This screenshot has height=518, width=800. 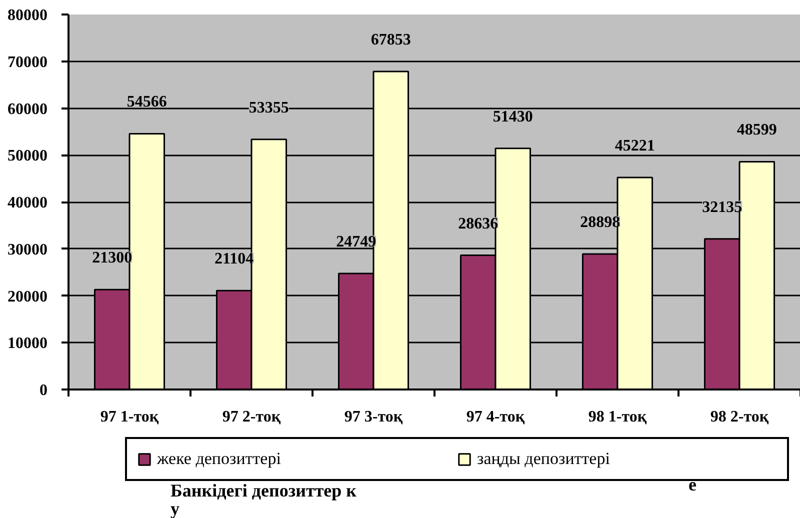 What do you see at coordinates (478, 223) in the screenshot?
I see `data-label: 28636` at bounding box center [478, 223].